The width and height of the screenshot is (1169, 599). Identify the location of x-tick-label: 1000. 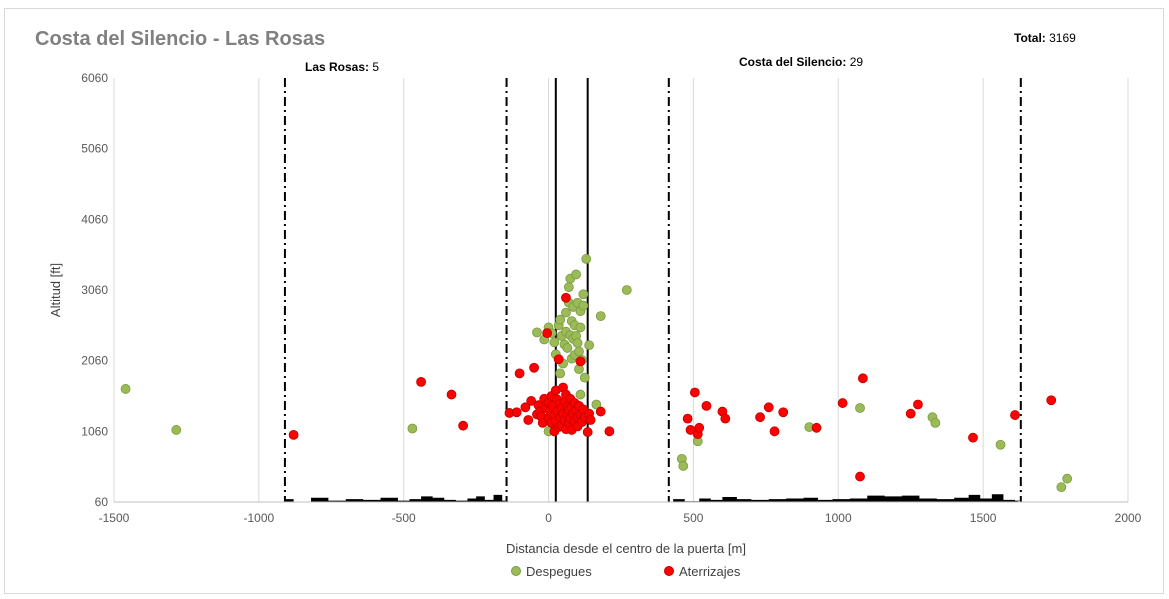
(838, 518).